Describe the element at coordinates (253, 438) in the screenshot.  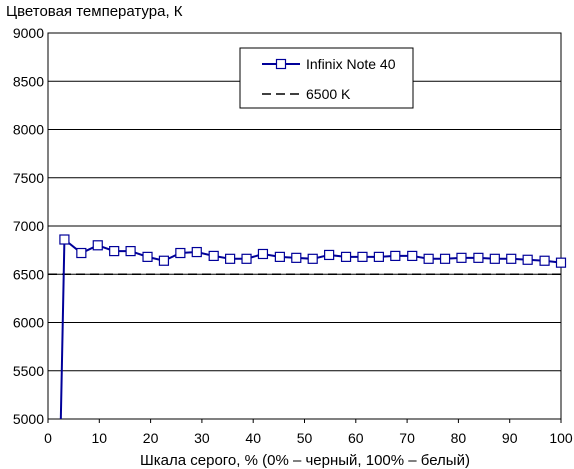
I see `x-tick-label: 40` at that location.